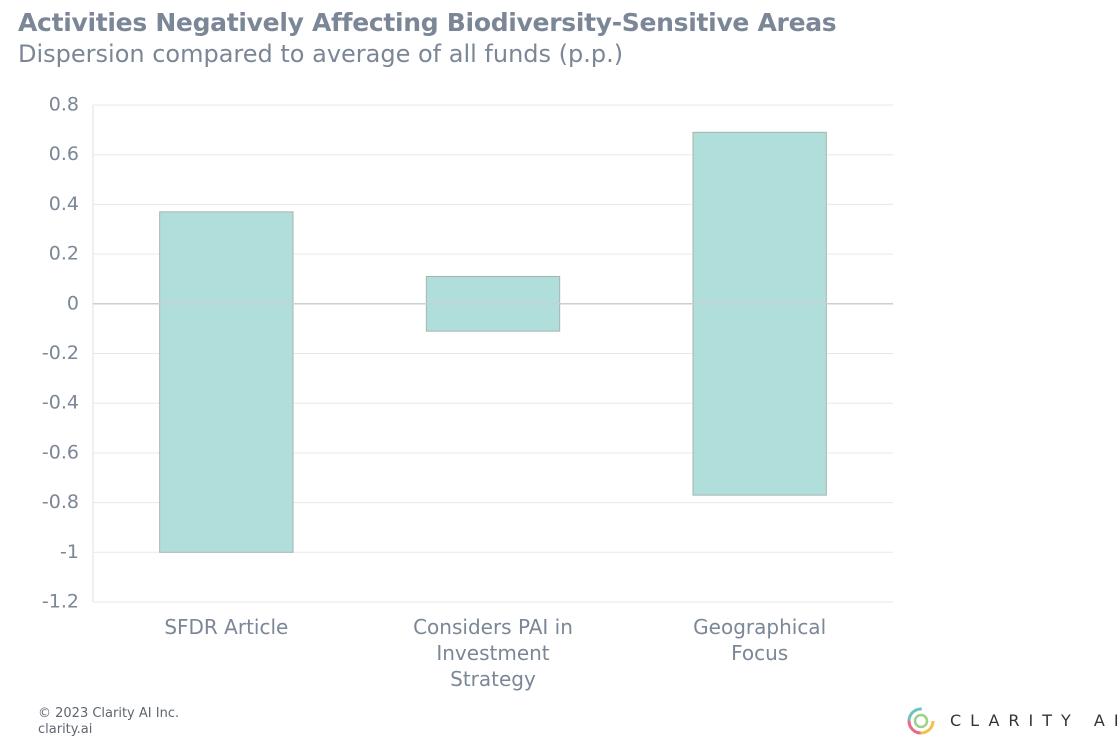 This screenshot has width=1120, height=748. Describe the element at coordinates (60, 502) in the screenshot. I see `y-tick-label: -0.8` at that location.